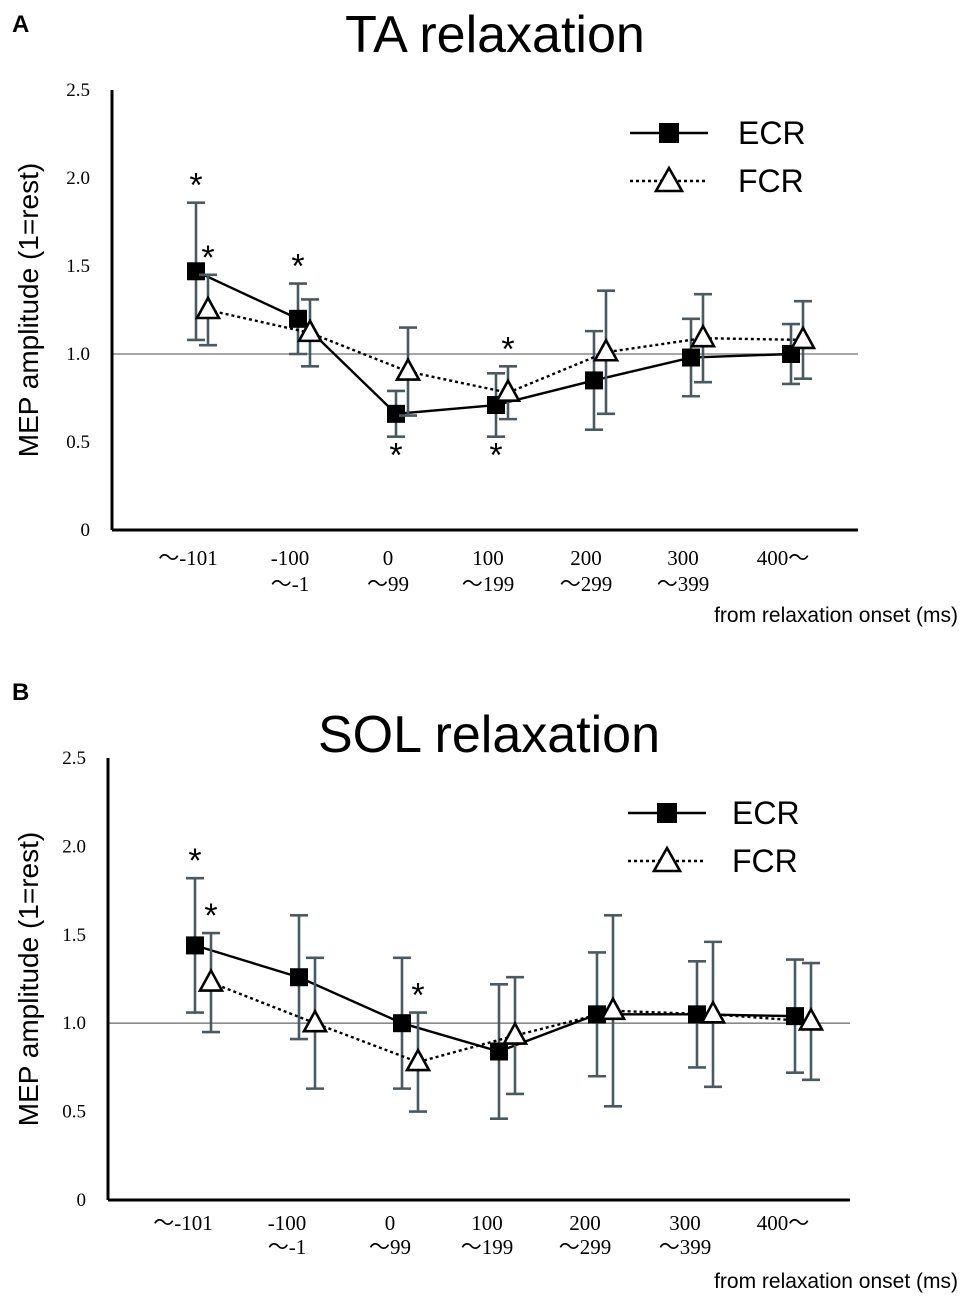  Describe the element at coordinates (78, 354) in the screenshot. I see `panel-a-y-tick-label: 1.0` at that location.